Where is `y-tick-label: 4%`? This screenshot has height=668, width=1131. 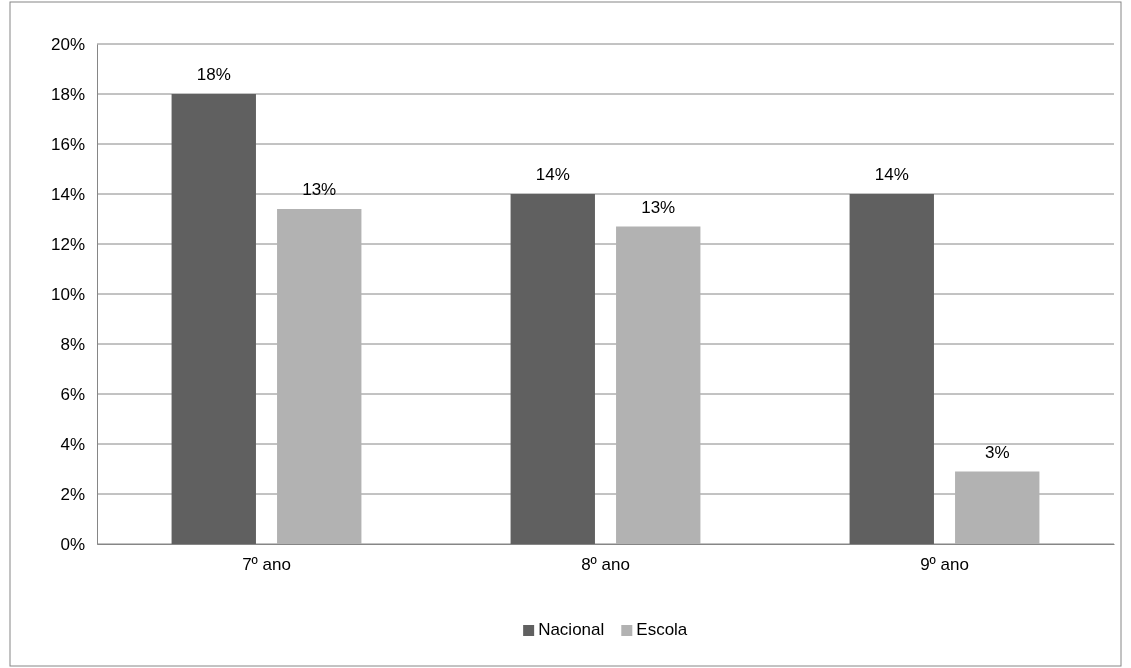 y-tick-label: 4% is located at coordinates (72, 444).